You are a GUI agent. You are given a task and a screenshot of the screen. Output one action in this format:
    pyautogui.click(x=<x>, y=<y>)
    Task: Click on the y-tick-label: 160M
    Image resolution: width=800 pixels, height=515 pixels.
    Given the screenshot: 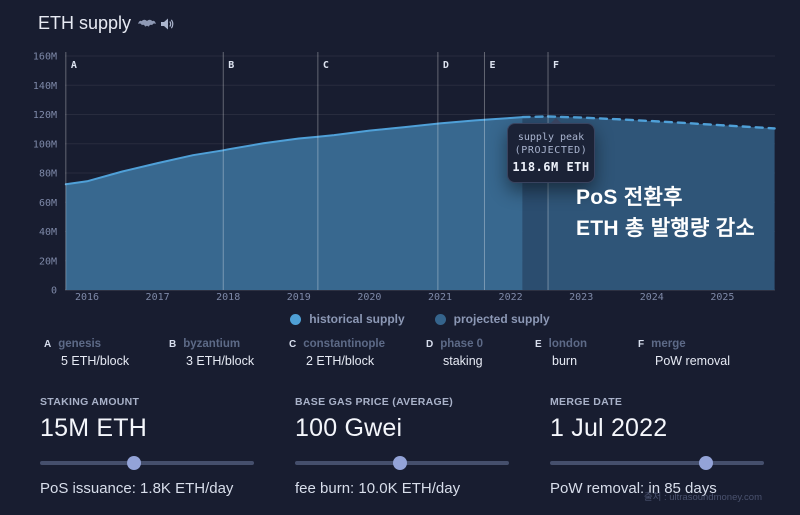 What is the action you would take?
    pyautogui.click(x=45, y=57)
    